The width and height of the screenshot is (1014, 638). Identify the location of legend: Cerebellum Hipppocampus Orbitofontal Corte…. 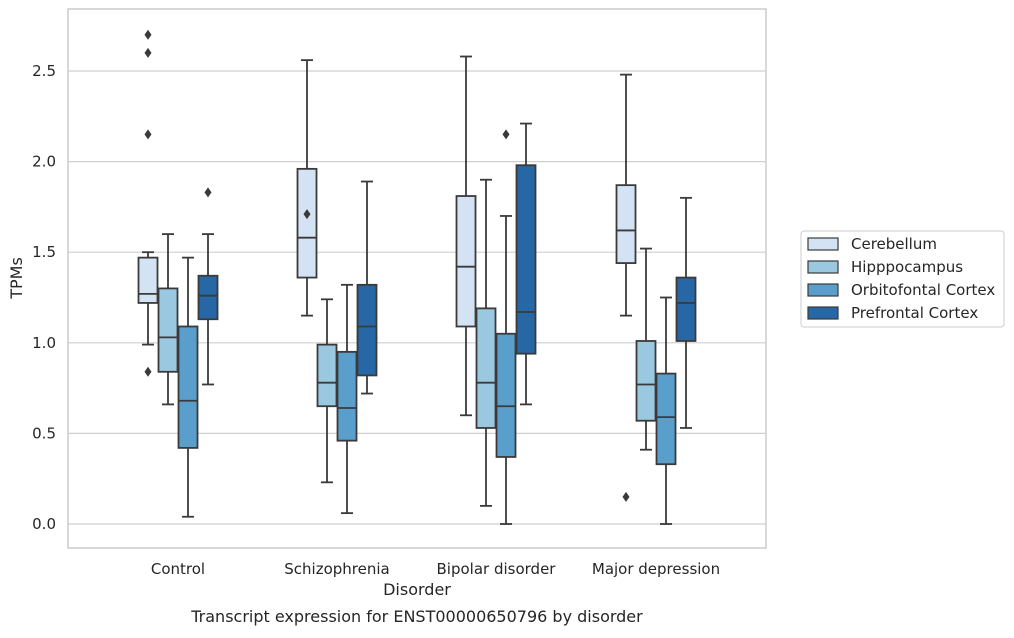
(902, 279).